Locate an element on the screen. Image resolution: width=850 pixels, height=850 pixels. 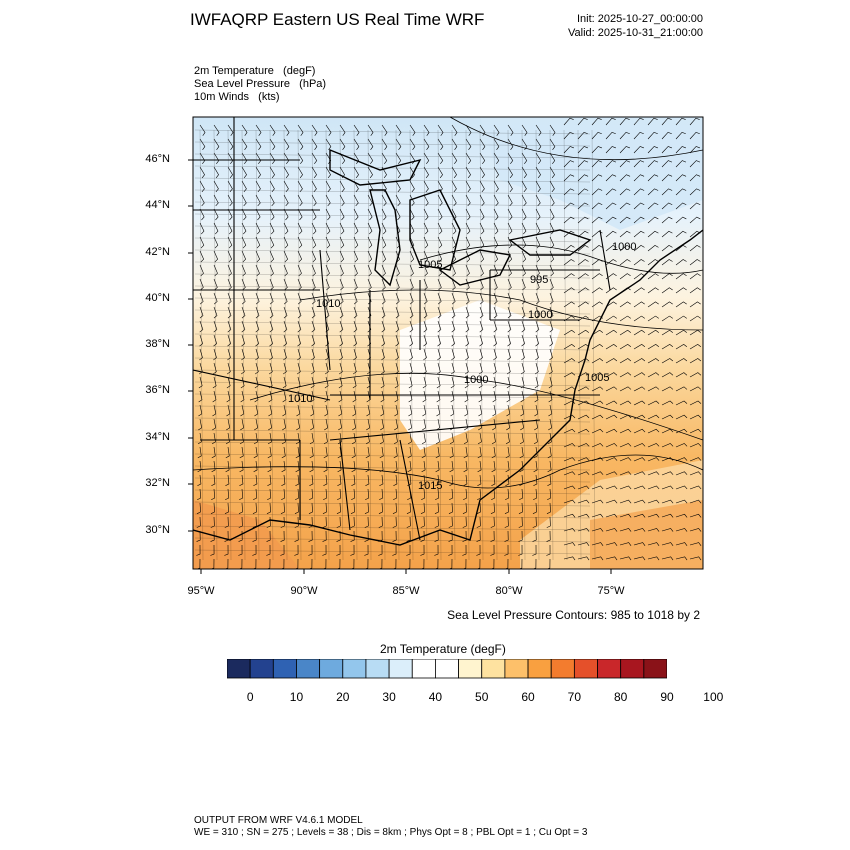
colorbar-label: 70 is located at coordinates (574, 697).